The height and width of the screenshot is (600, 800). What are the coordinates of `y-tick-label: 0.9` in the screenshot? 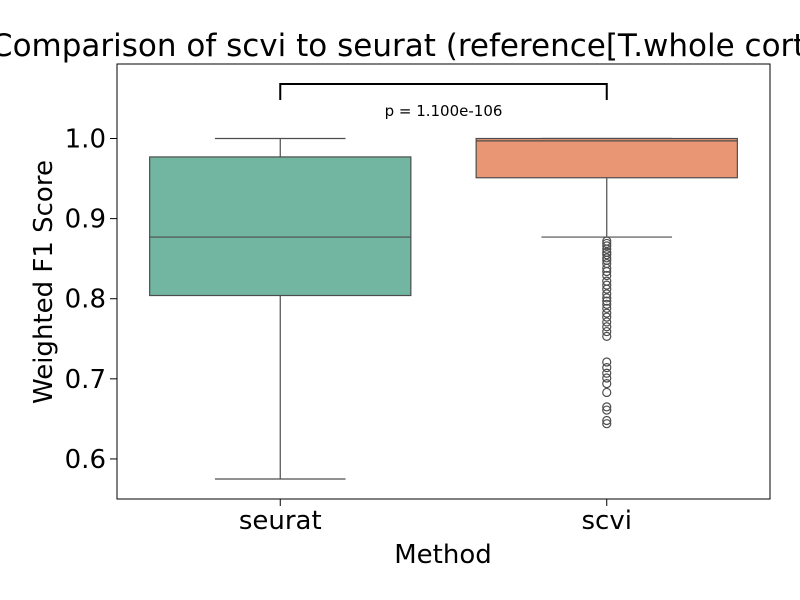 It's located at (85, 220).